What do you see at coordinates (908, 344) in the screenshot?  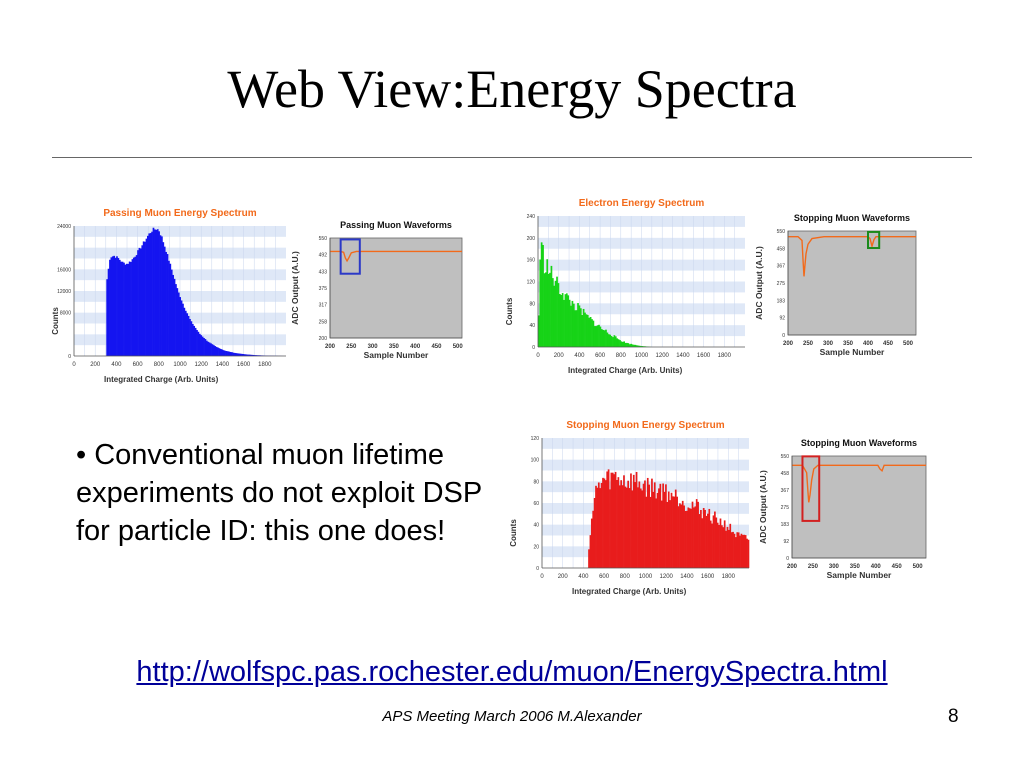 I see `x-tick-label: 500` at bounding box center [908, 344].